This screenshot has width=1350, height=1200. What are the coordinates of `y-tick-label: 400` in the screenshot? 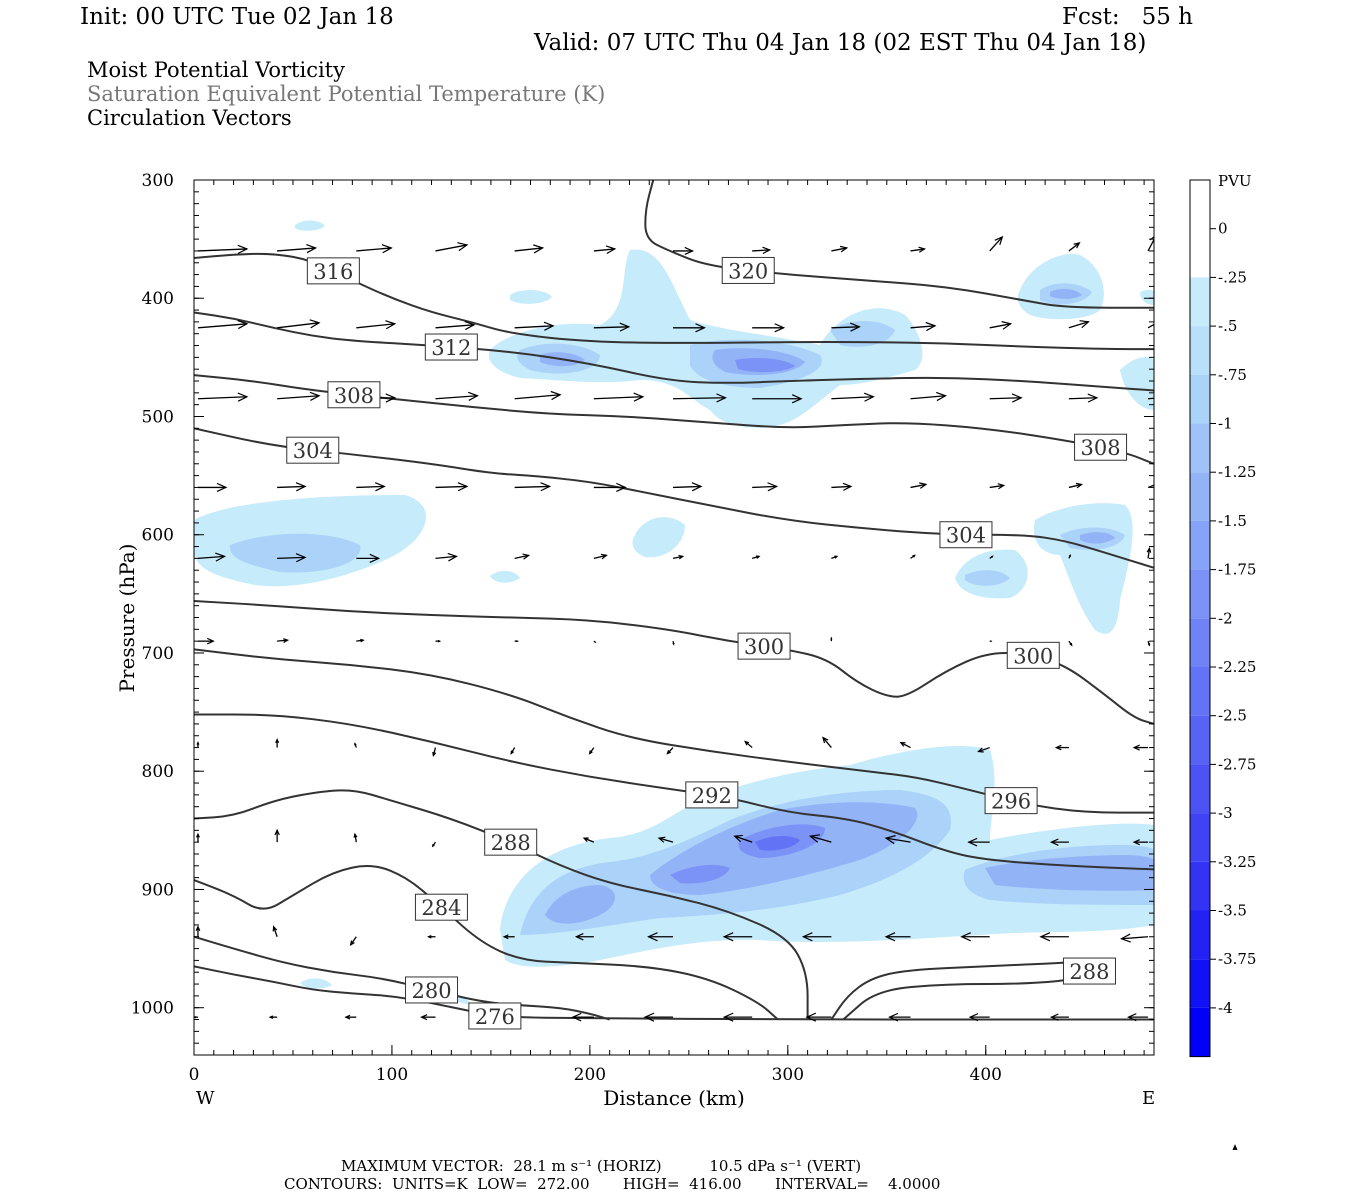 It's located at (158, 299).